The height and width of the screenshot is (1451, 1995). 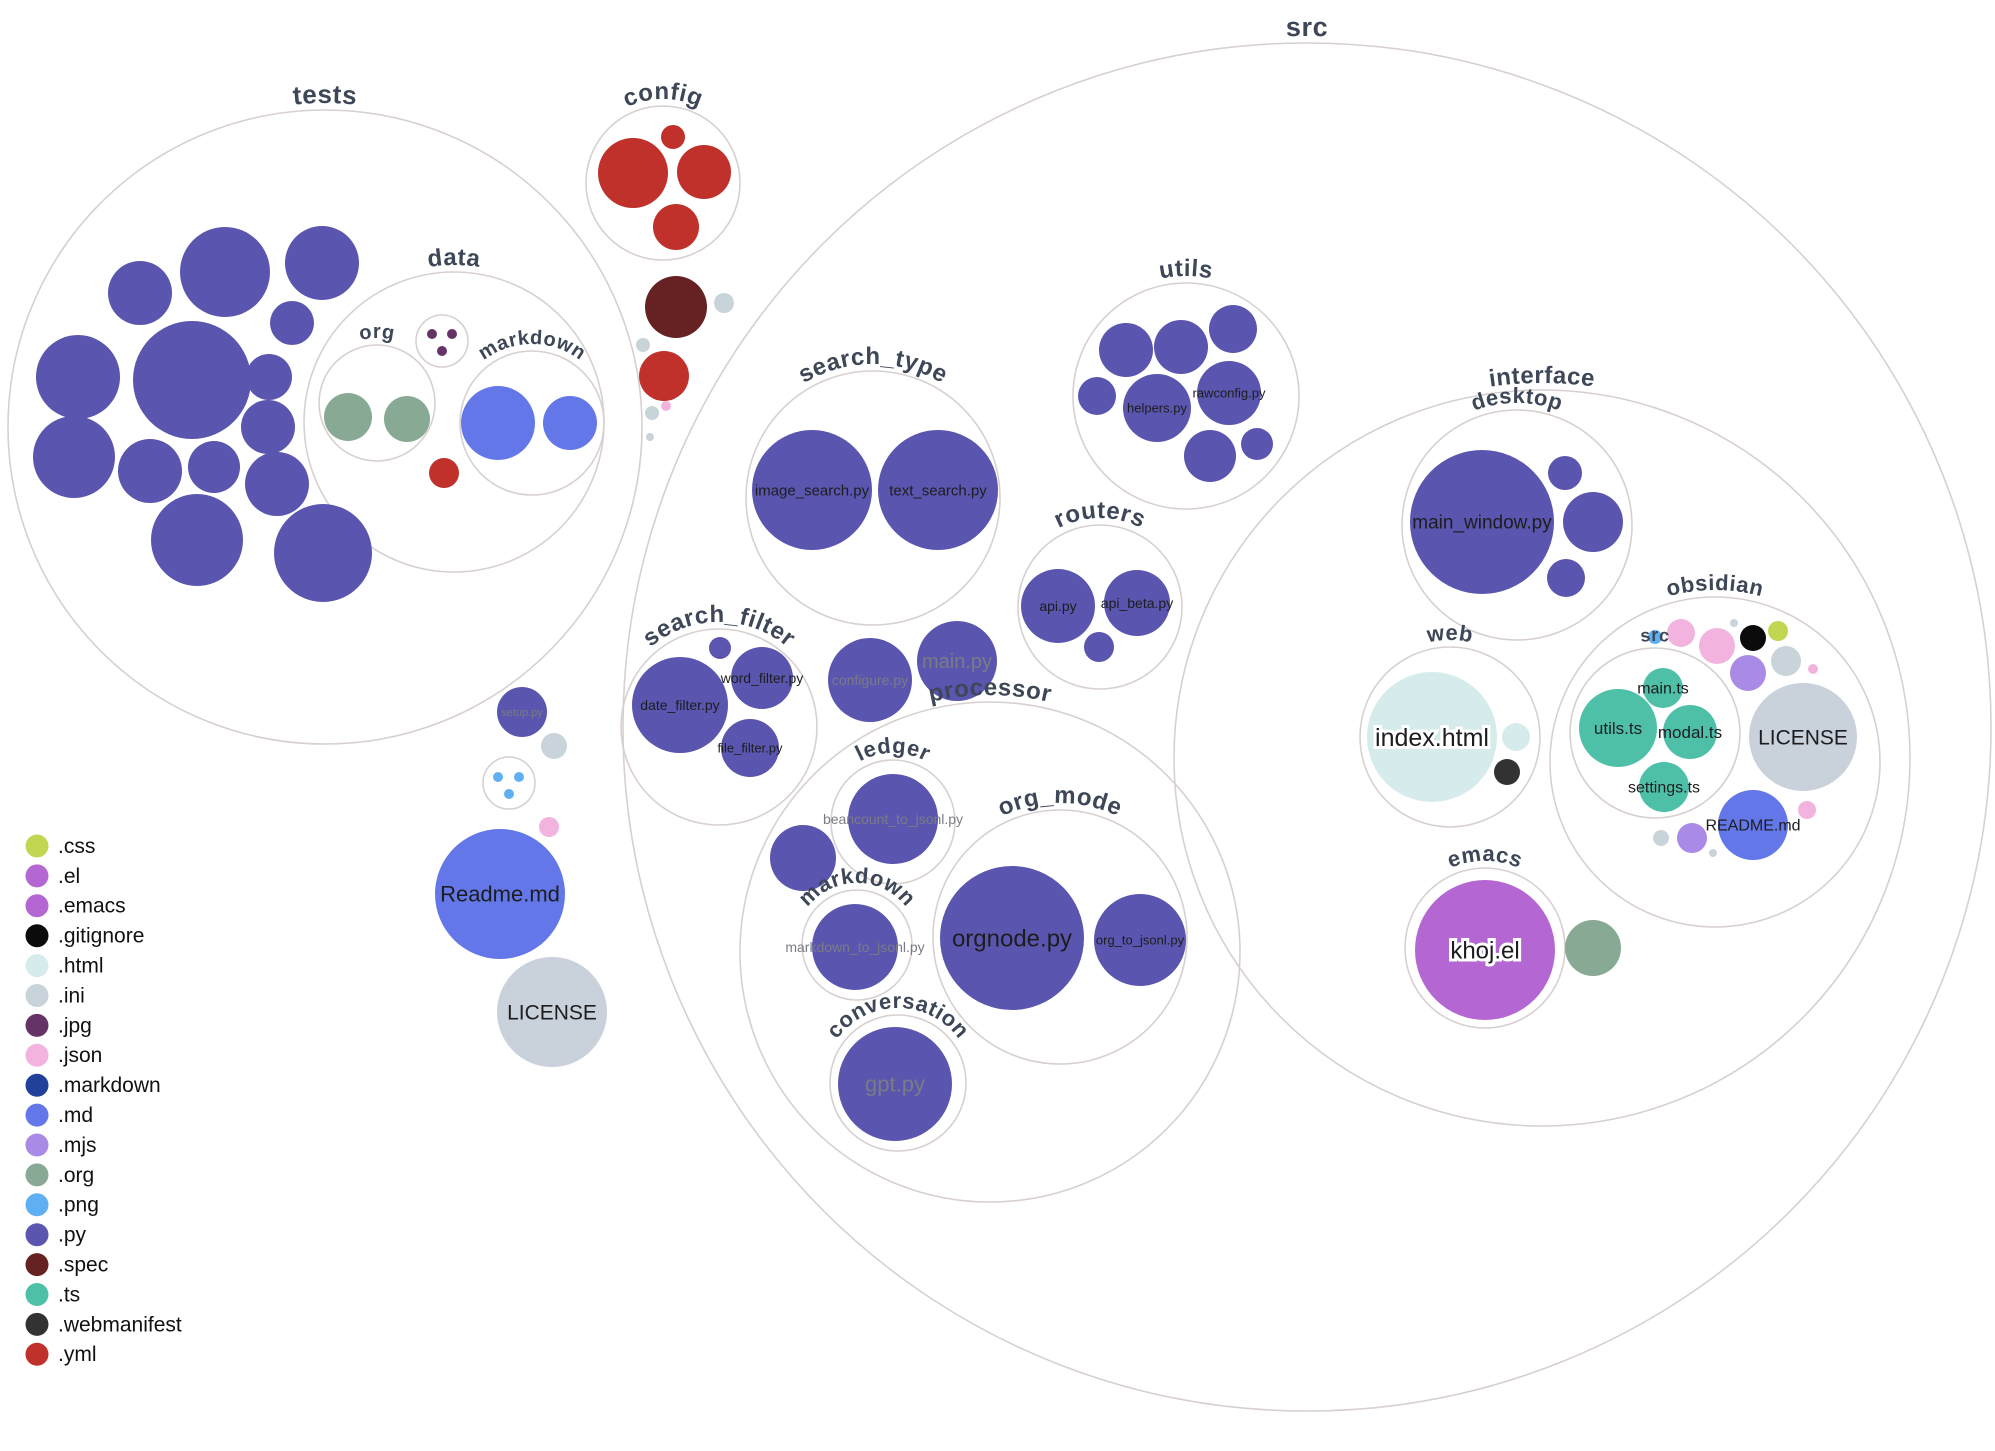 I want to click on json-legend-swatch, so click(x=37, y=1055).